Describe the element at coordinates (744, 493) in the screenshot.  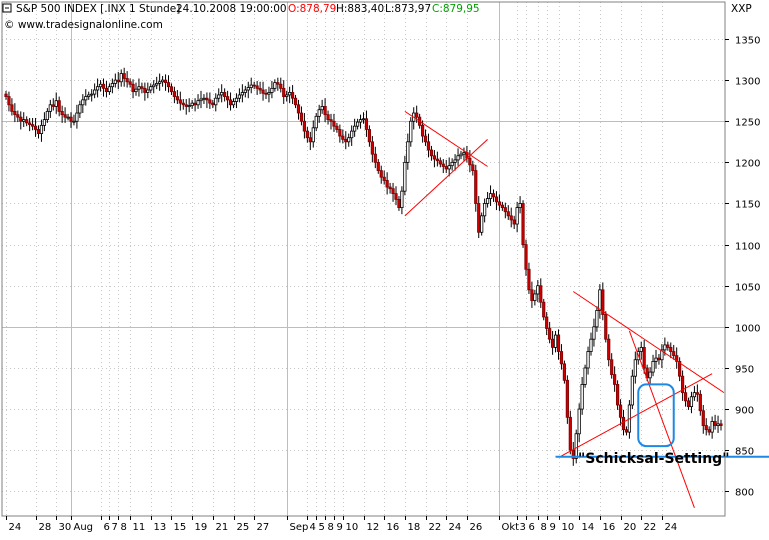
I see `y-tick-label: 800` at that location.